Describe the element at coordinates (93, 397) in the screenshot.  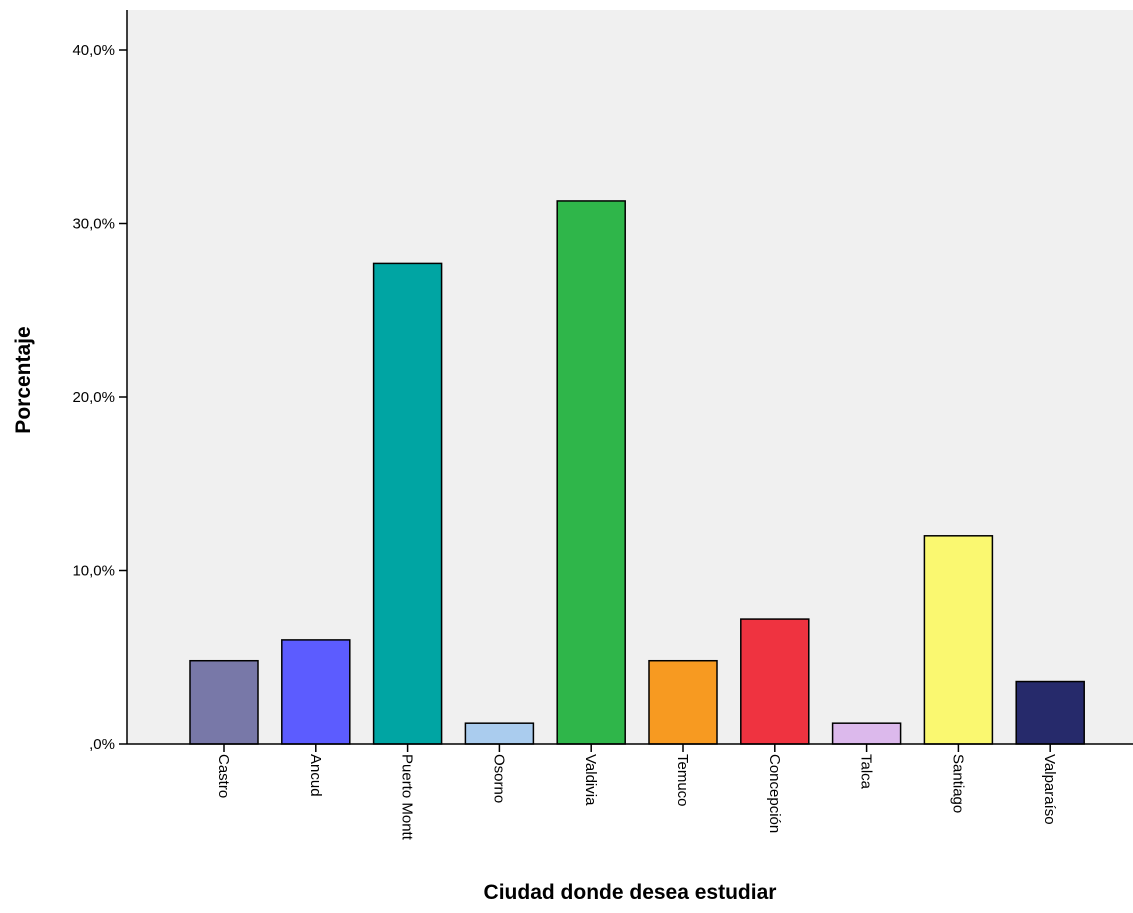
I see `y-tick-label: 20,0%` at that location.